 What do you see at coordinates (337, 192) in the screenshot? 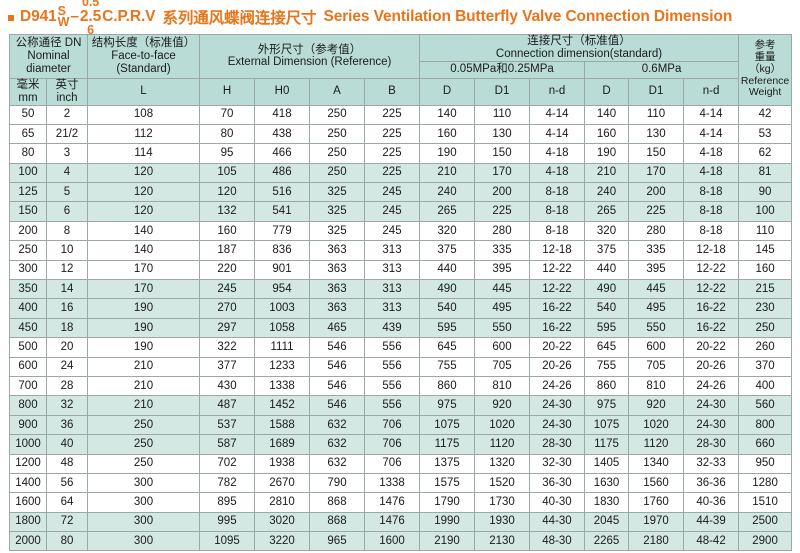
I see `table-cell: 325` at bounding box center [337, 192].